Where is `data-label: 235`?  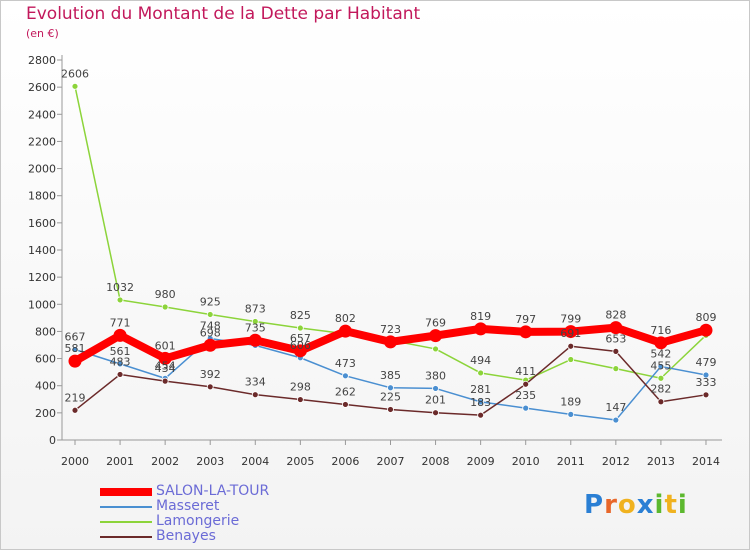 data-label: 235 is located at coordinates (525, 395).